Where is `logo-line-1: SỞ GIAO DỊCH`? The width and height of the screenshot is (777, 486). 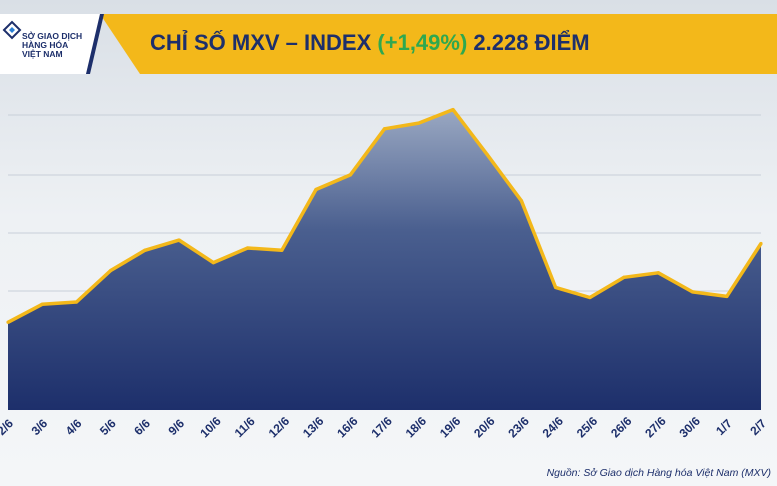
logo-line-1: SỞ GIAO DỊCH is located at coordinates (52, 36).